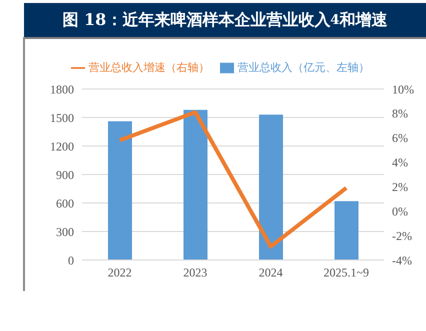  Describe the element at coordinates (270, 273) in the screenshot. I see `x-tick-label: 2024` at that location.